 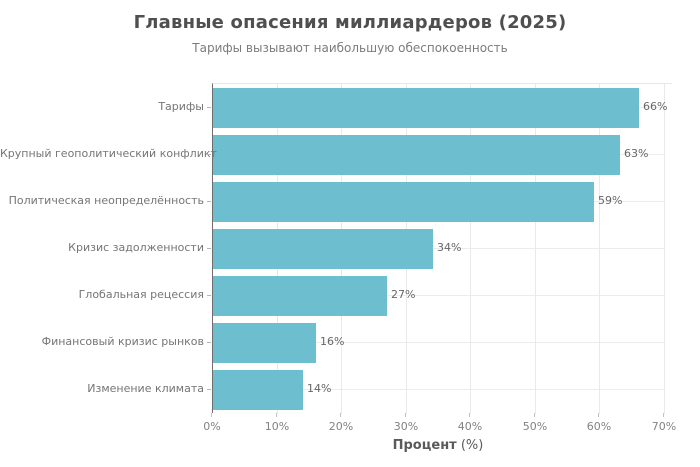 I want to click on x-axis-title-unit: (%), so click(x=472, y=445).